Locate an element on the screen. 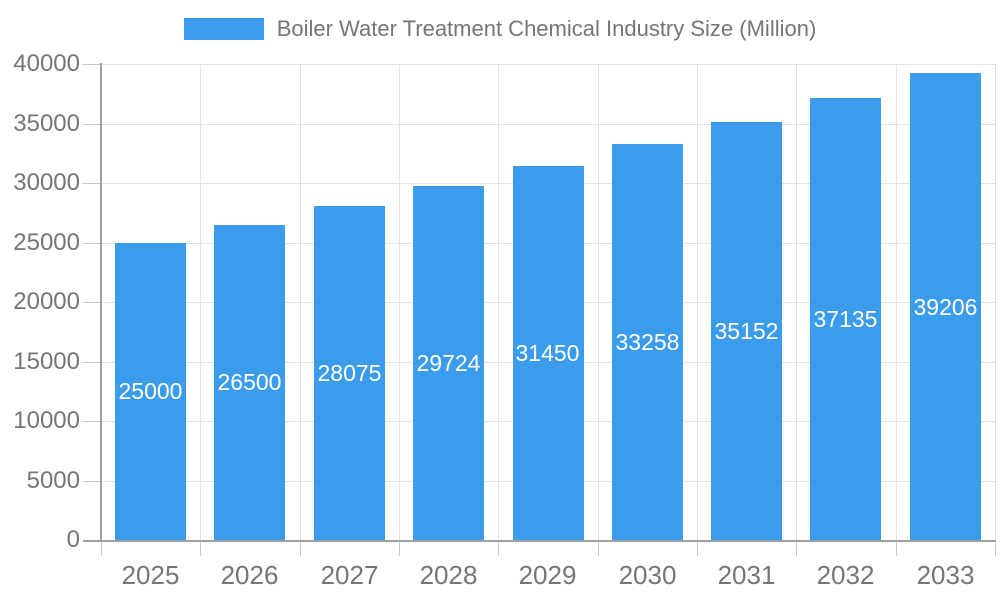 The height and width of the screenshot is (600, 1000). x-axis-label: 2031 is located at coordinates (746, 575).